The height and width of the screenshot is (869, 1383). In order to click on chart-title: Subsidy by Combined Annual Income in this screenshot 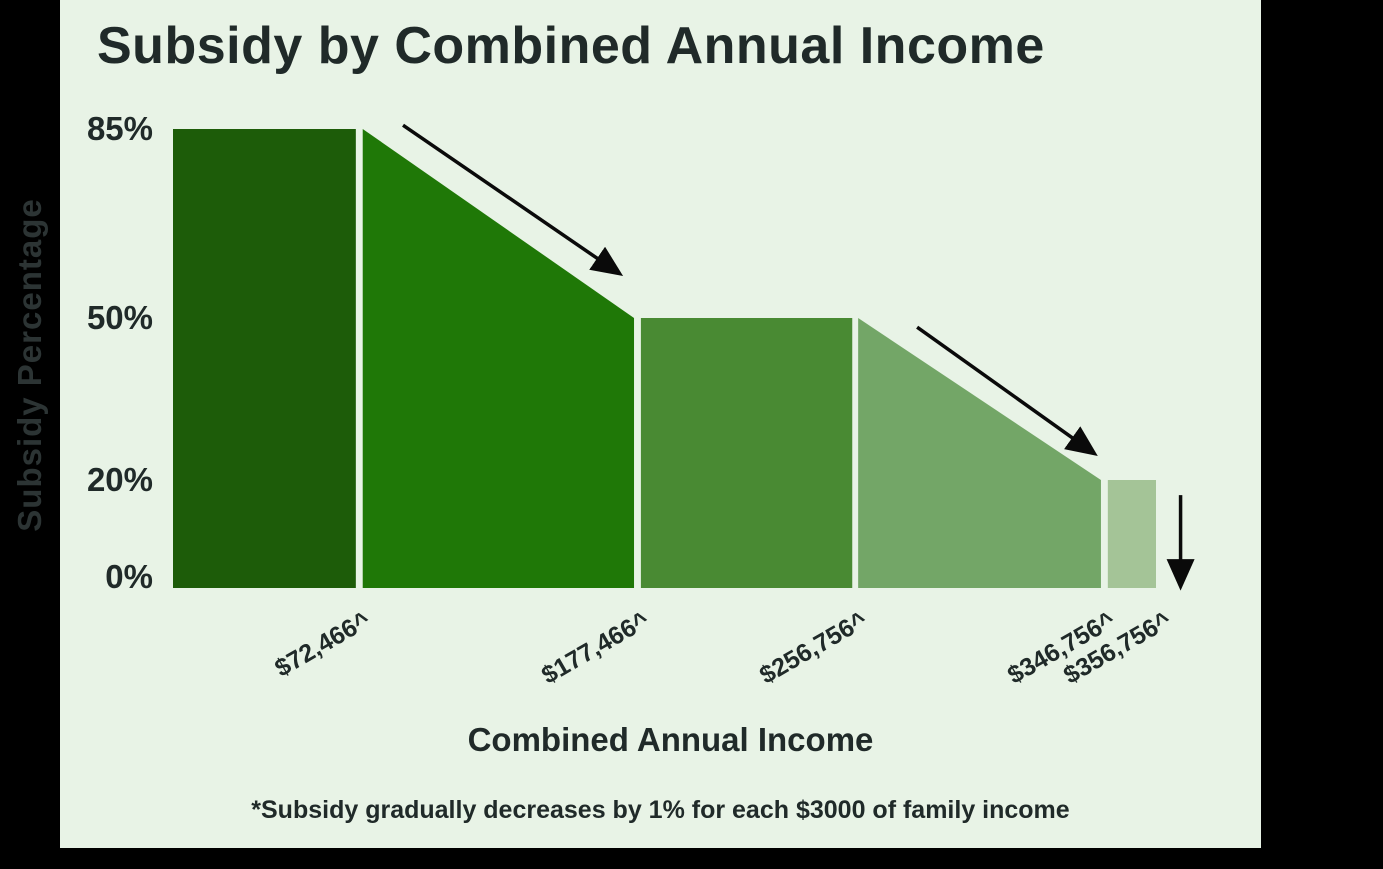, I will do `click(571, 46)`.